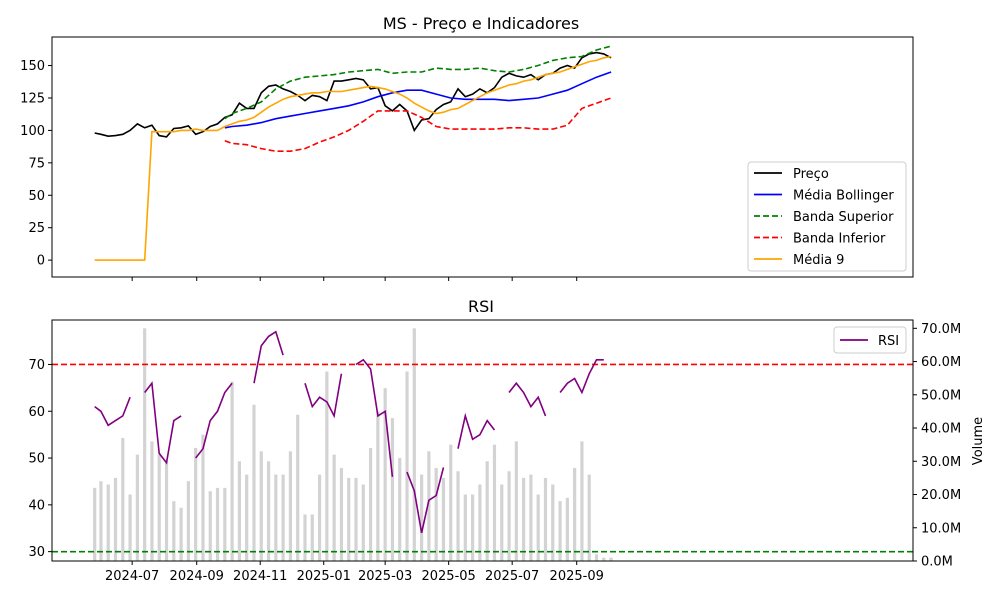 Image resolution: width=1000 pixels, height=600 pixels. What do you see at coordinates (941, 329) in the screenshot?
I see `volume-y-tick-label: 70.0M` at bounding box center [941, 329].